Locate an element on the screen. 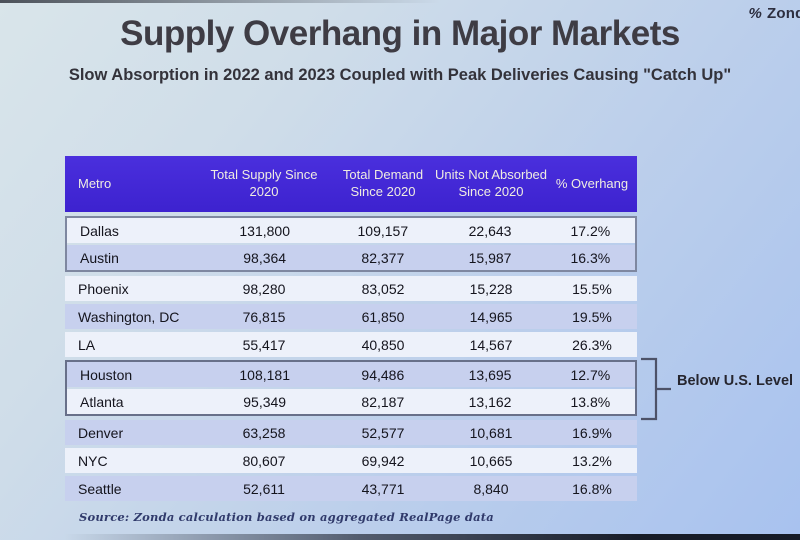 The image size is (800, 540). units-cell: 14,965 is located at coordinates (491, 316).